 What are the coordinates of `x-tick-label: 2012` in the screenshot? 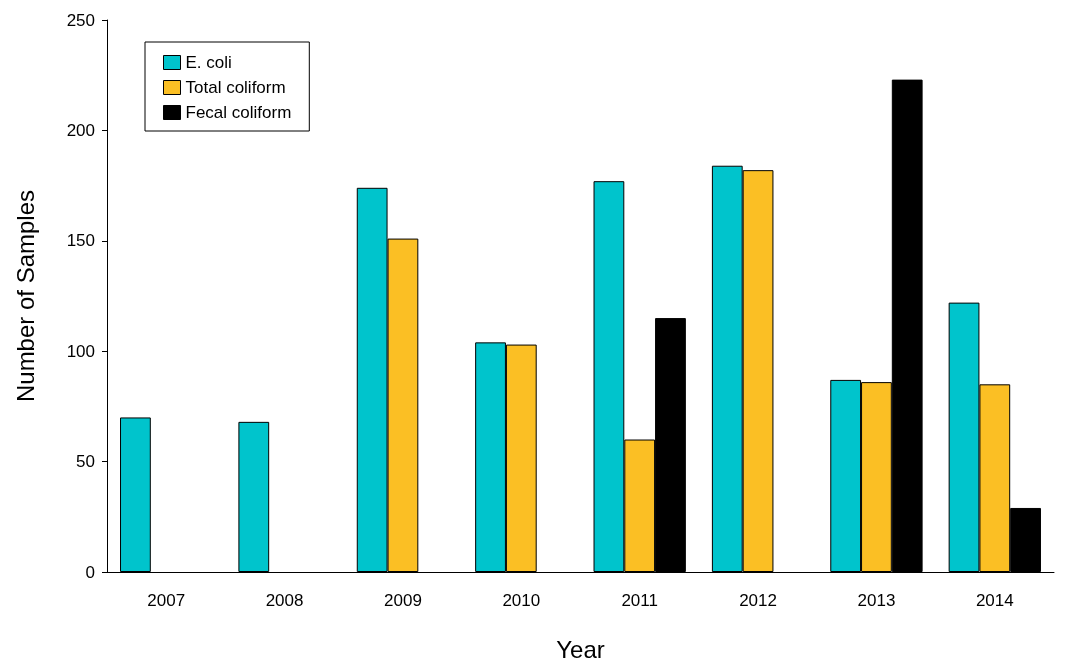 It's located at (758, 600).